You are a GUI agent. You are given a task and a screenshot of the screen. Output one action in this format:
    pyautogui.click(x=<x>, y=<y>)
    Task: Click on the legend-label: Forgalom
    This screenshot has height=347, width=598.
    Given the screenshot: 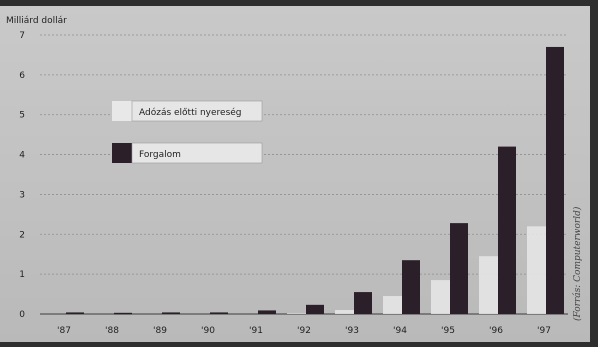 What is the action you would take?
    pyautogui.click(x=160, y=155)
    